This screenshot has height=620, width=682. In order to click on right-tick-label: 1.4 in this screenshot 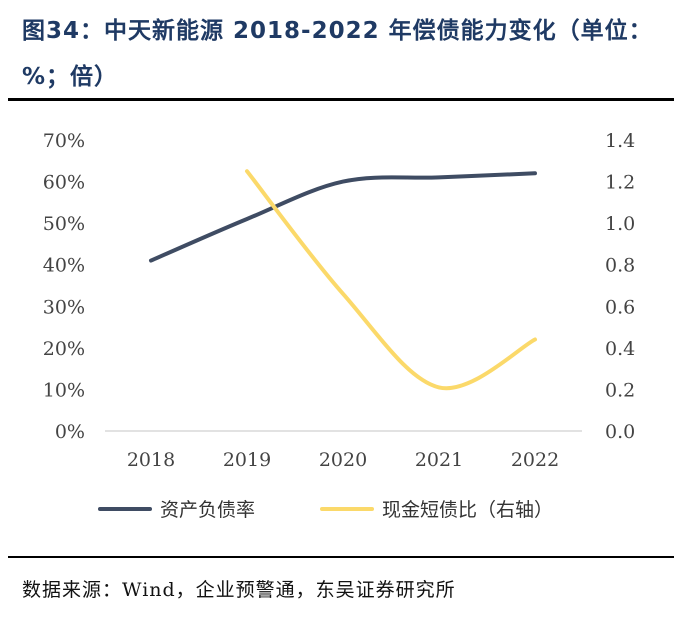, I will do `click(620, 141)`.